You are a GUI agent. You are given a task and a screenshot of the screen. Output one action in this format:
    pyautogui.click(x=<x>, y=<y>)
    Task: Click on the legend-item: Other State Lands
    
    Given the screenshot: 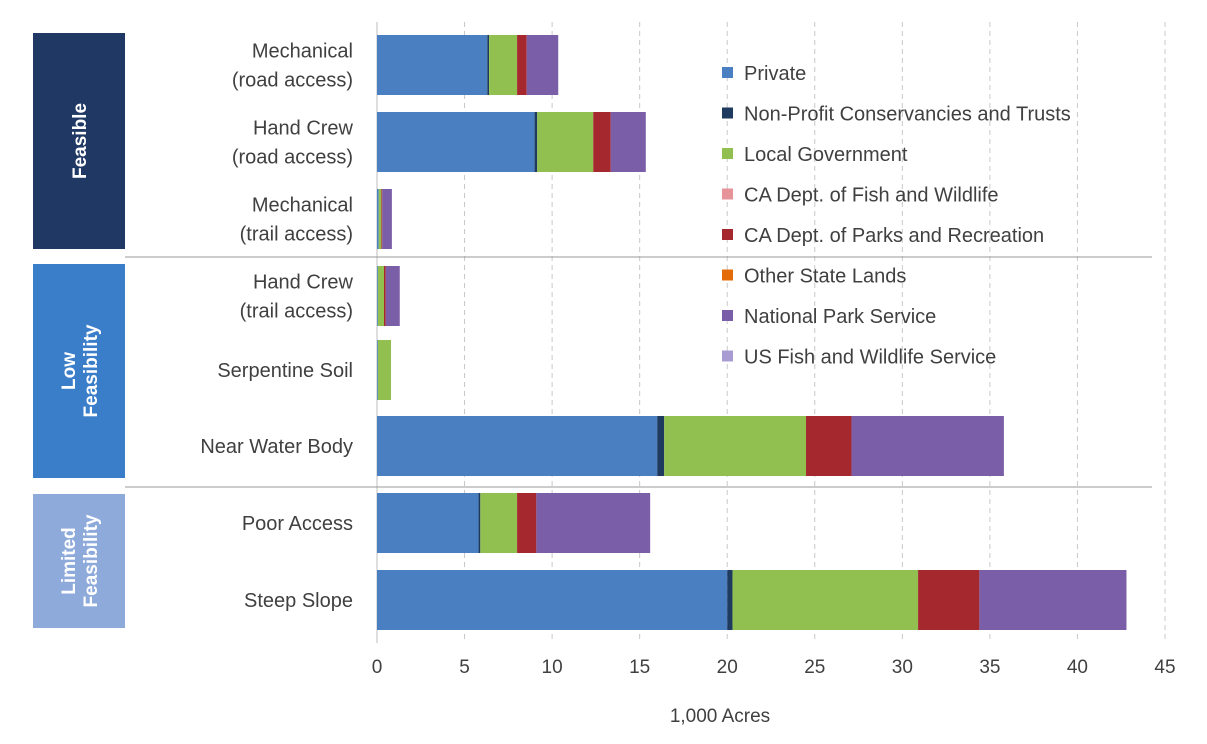 What is the action you would take?
    pyautogui.click(x=814, y=277)
    